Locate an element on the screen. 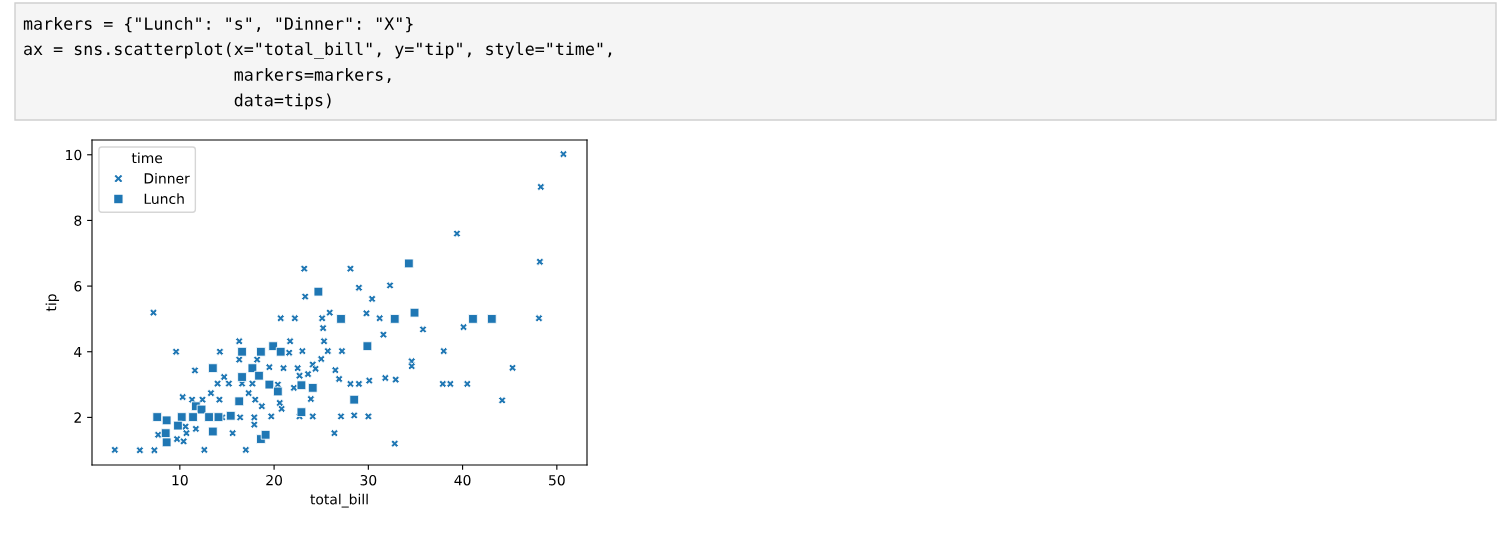 Image resolution: width=1498 pixels, height=535 pixels. x-axis-title: total_bill is located at coordinates (339, 500).